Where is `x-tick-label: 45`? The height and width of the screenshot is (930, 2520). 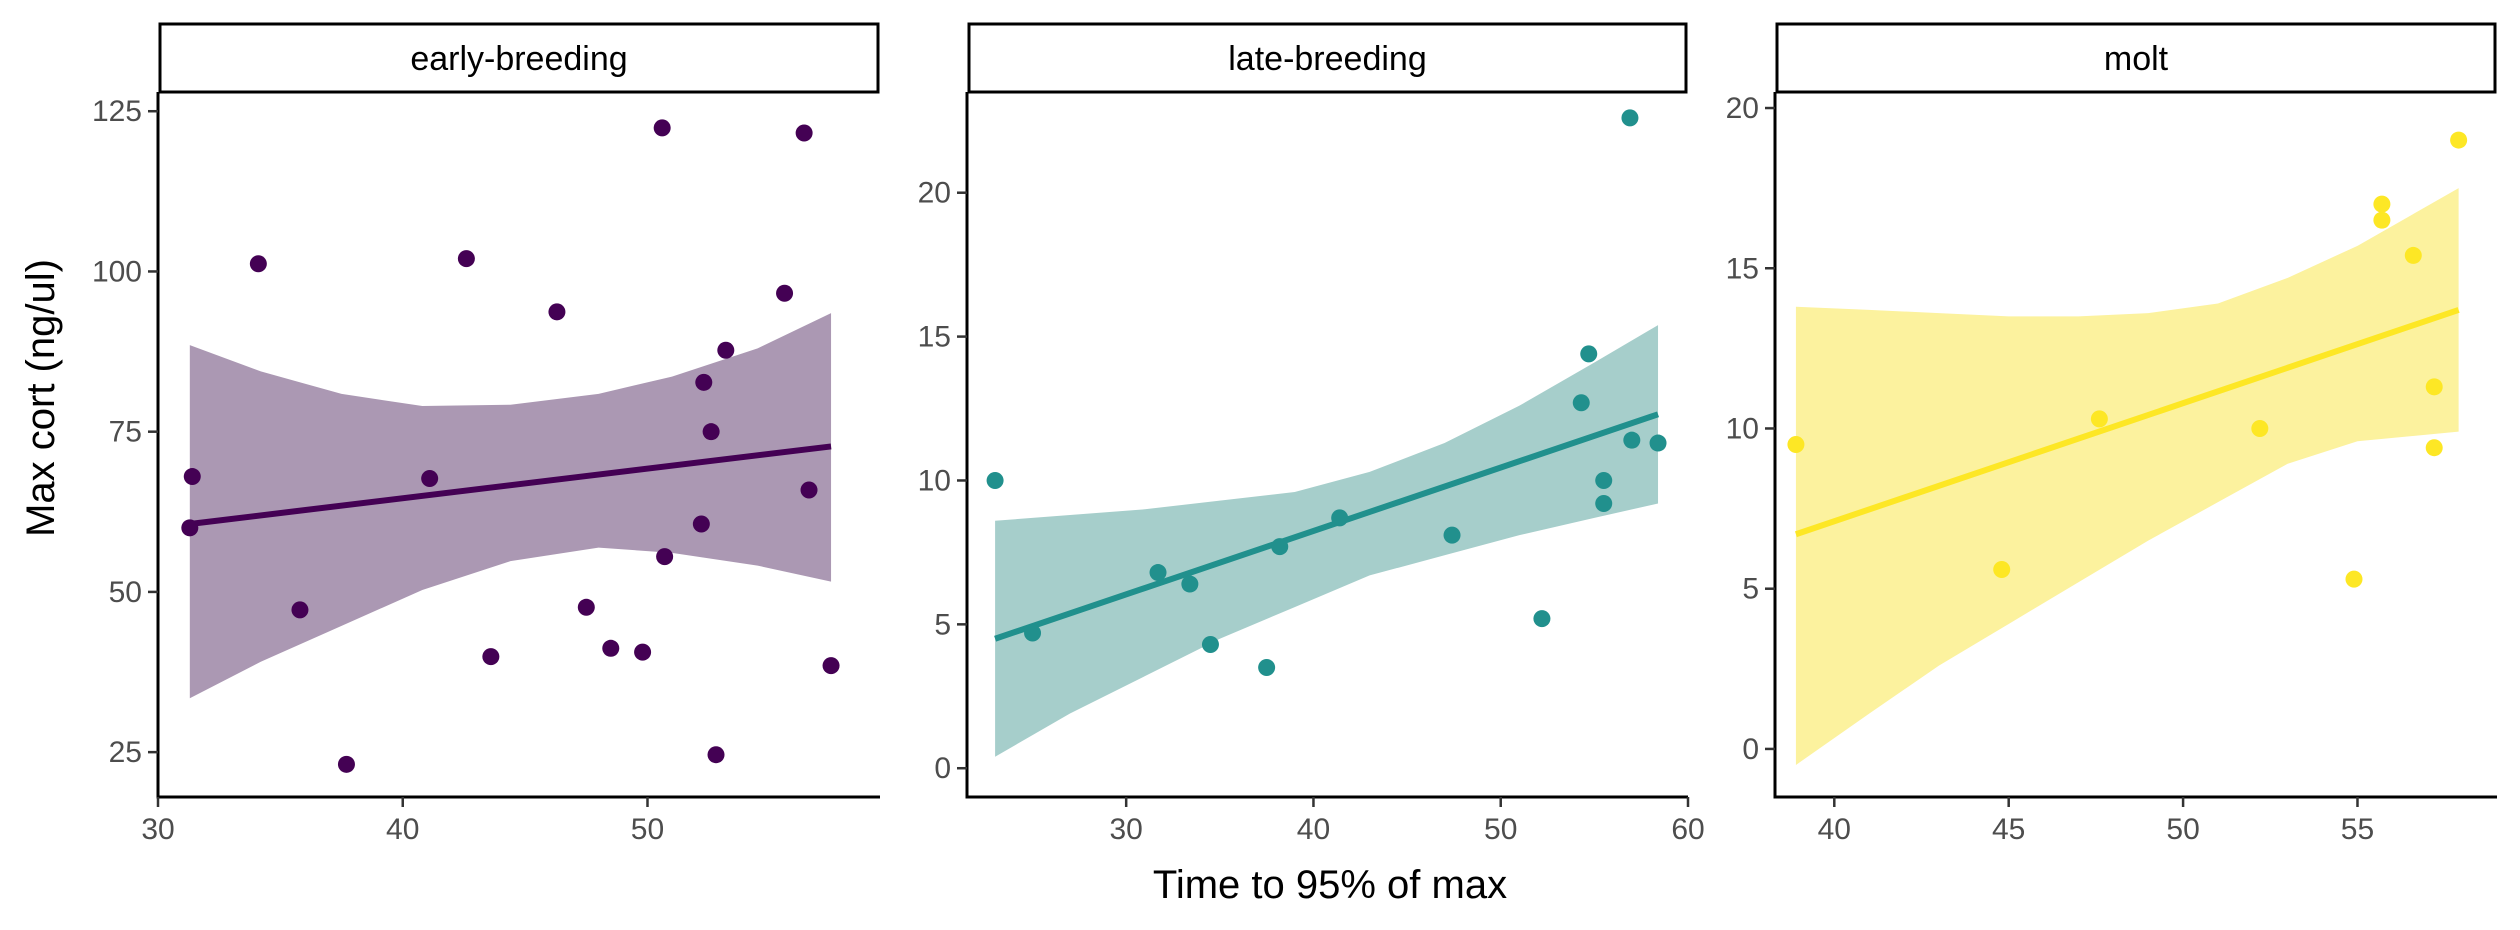 x-tick-label: 45 is located at coordinates (2008, 829).